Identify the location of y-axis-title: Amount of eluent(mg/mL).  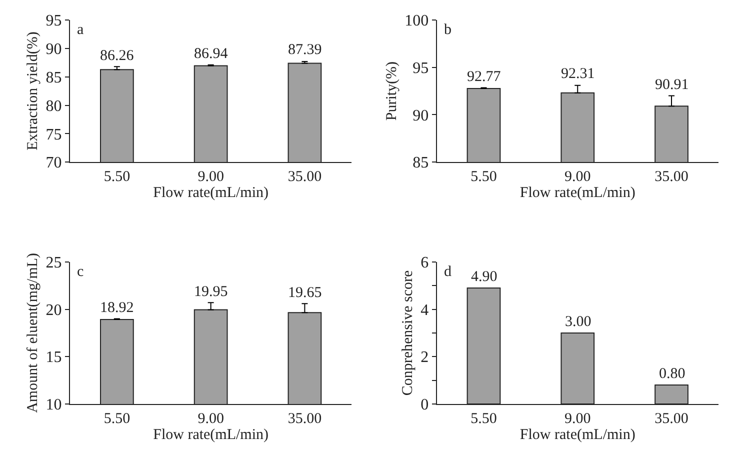
(33, 332).